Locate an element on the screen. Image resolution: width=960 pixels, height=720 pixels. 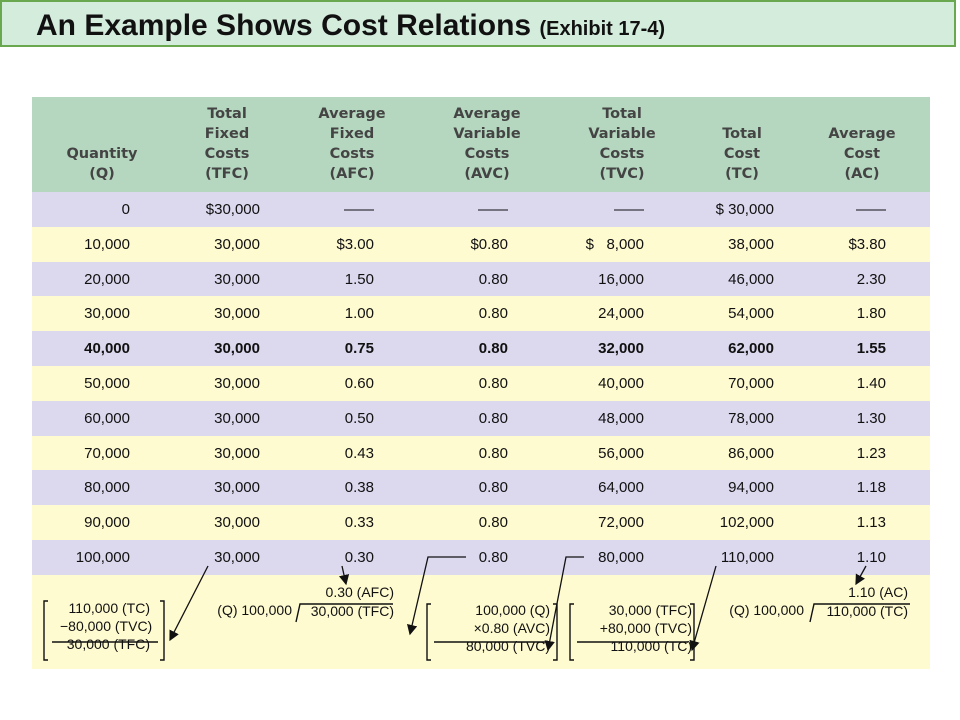
header-tfc-line: Costs is located at coordinates (227, 154).